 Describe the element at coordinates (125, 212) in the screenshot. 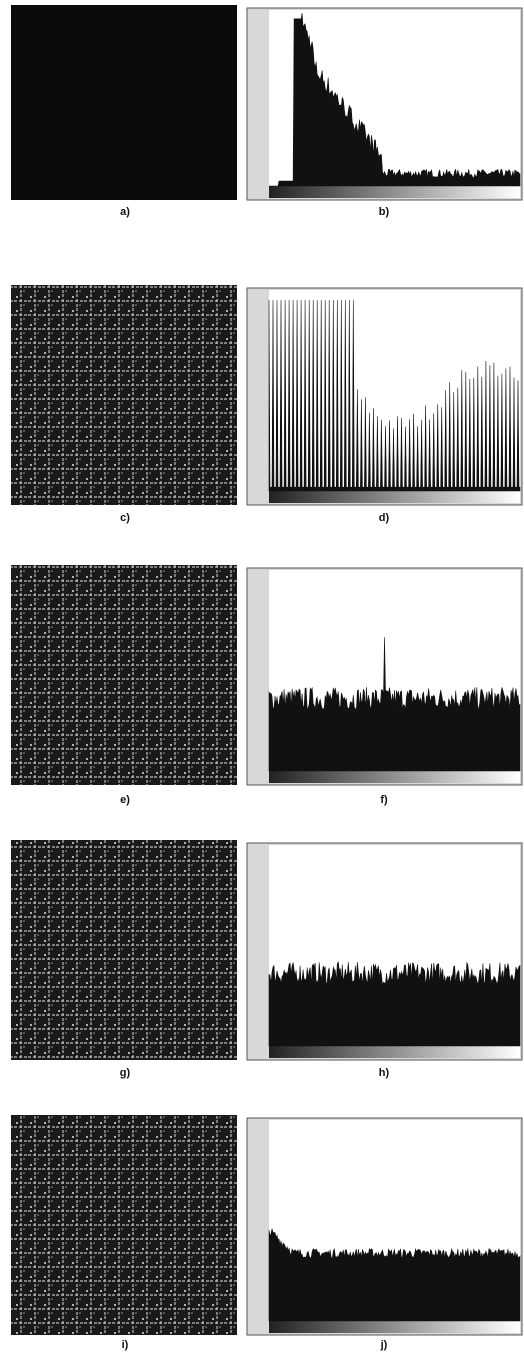

I see `image-label: a)` at that location.